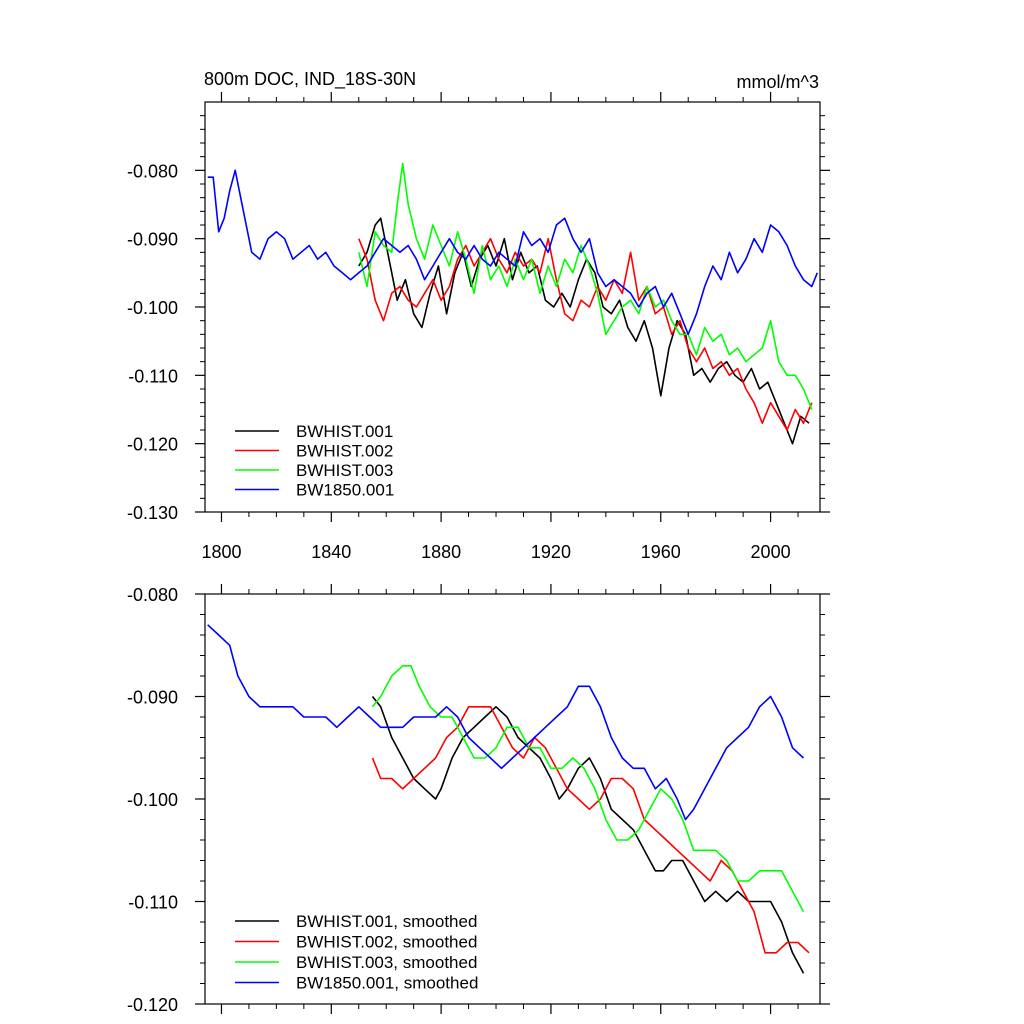  What do you see at coordinates (152, 800) in the screenshot?
I see `bottom-ytick-label: -0.100` at bounding box center [152, 800].